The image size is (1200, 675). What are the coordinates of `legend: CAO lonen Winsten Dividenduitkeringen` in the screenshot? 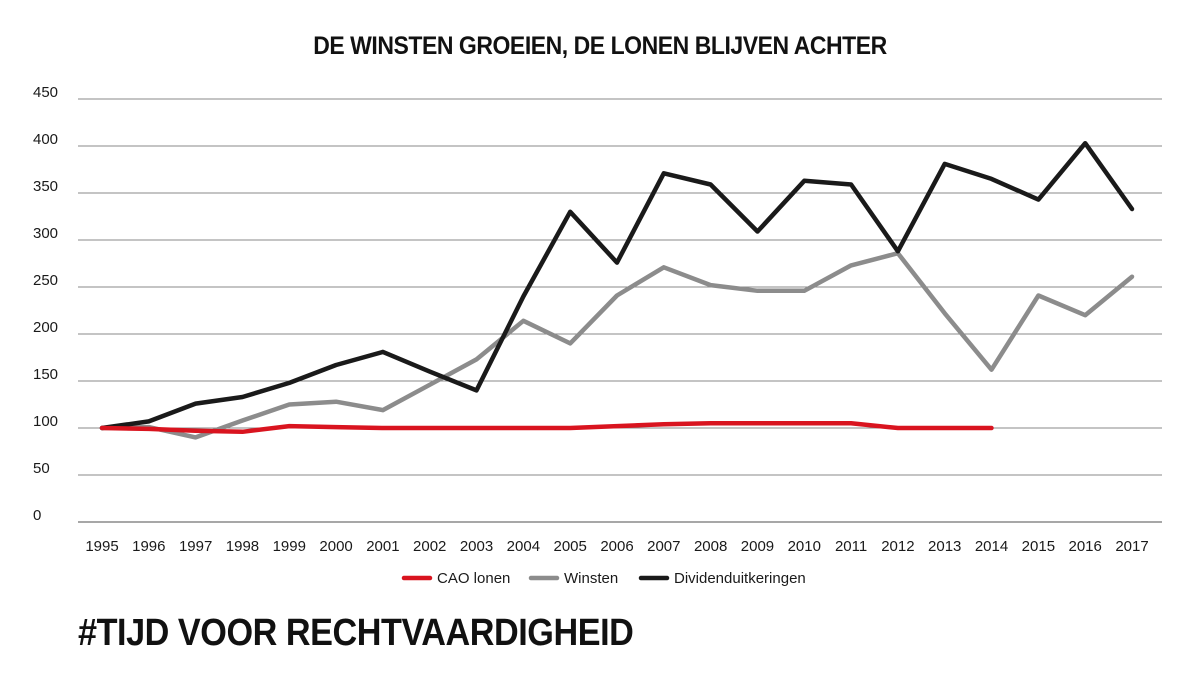 It's located at (603, 578).